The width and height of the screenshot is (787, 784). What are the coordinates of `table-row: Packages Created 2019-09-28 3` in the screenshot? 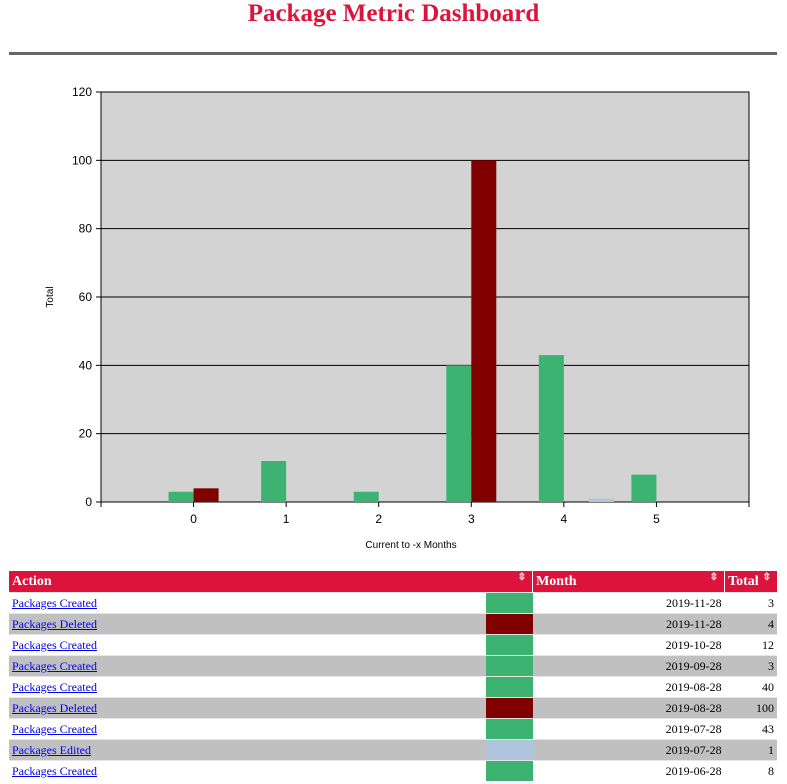 It's located at (393, 666).